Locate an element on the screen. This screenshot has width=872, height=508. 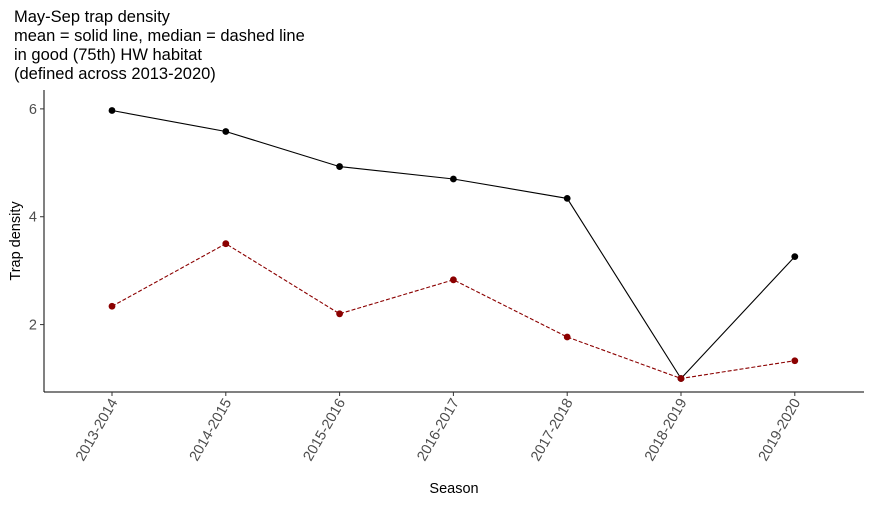
y-axis-title: Trap density is located at coordinates (16, 241).